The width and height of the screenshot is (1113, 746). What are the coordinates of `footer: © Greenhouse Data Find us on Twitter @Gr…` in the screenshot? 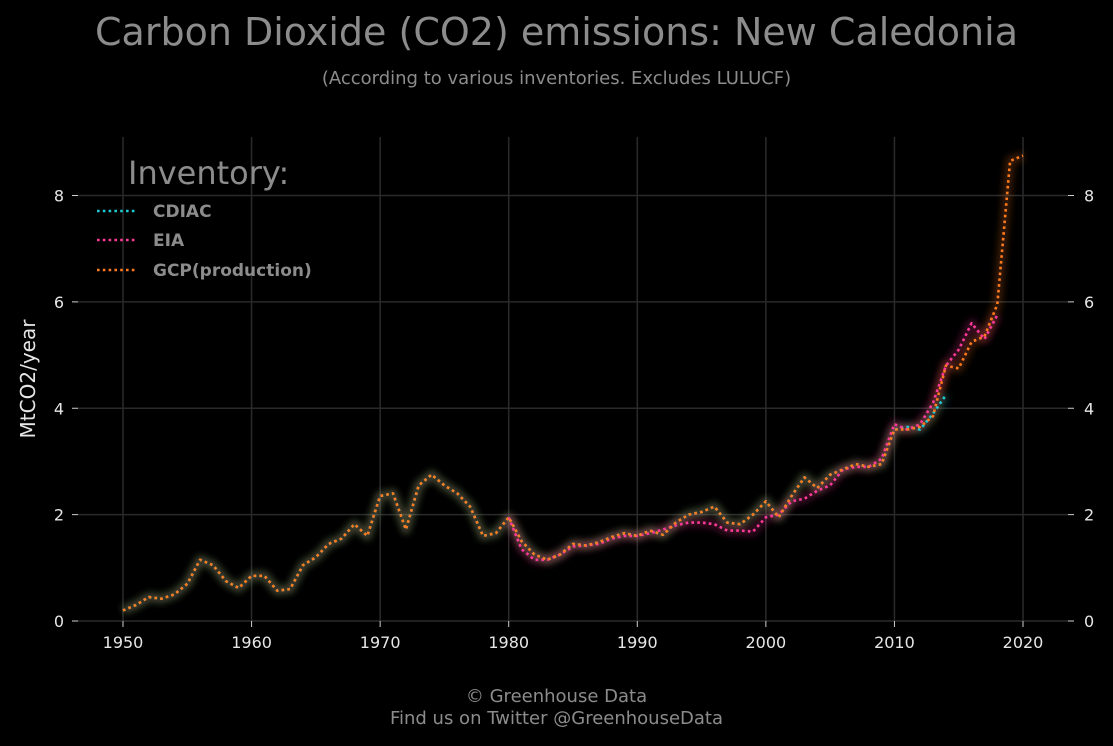 It's located at (556, 708).